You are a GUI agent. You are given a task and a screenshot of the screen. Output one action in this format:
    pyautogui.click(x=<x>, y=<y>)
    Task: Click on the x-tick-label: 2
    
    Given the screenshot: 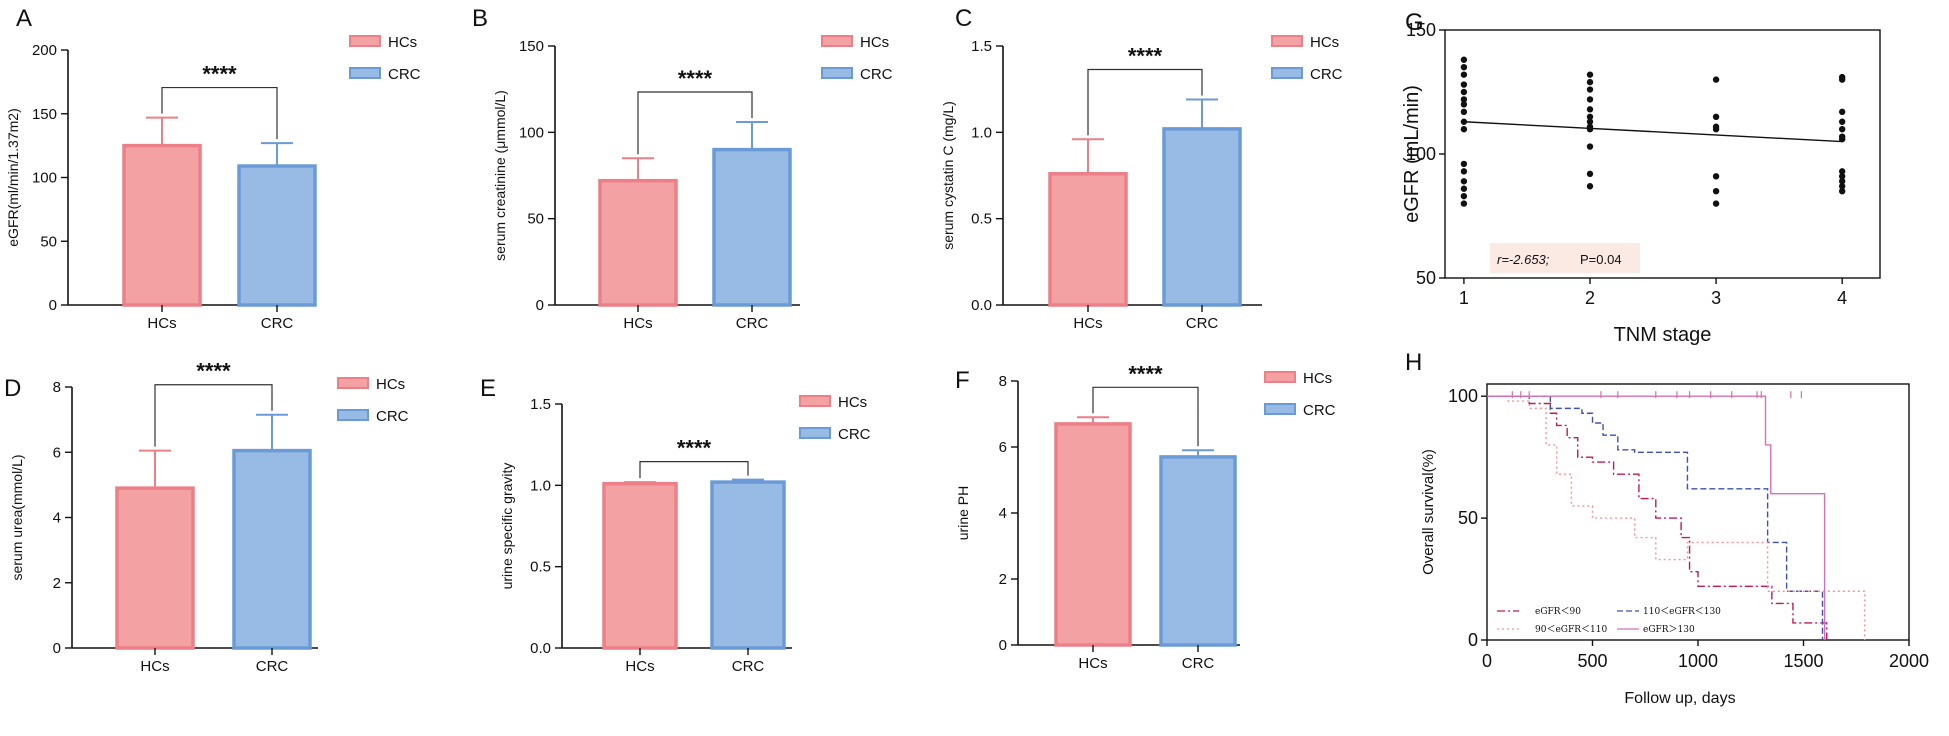 What is the action you would take?
    pyautogui.click(x=1590, y=298)
    